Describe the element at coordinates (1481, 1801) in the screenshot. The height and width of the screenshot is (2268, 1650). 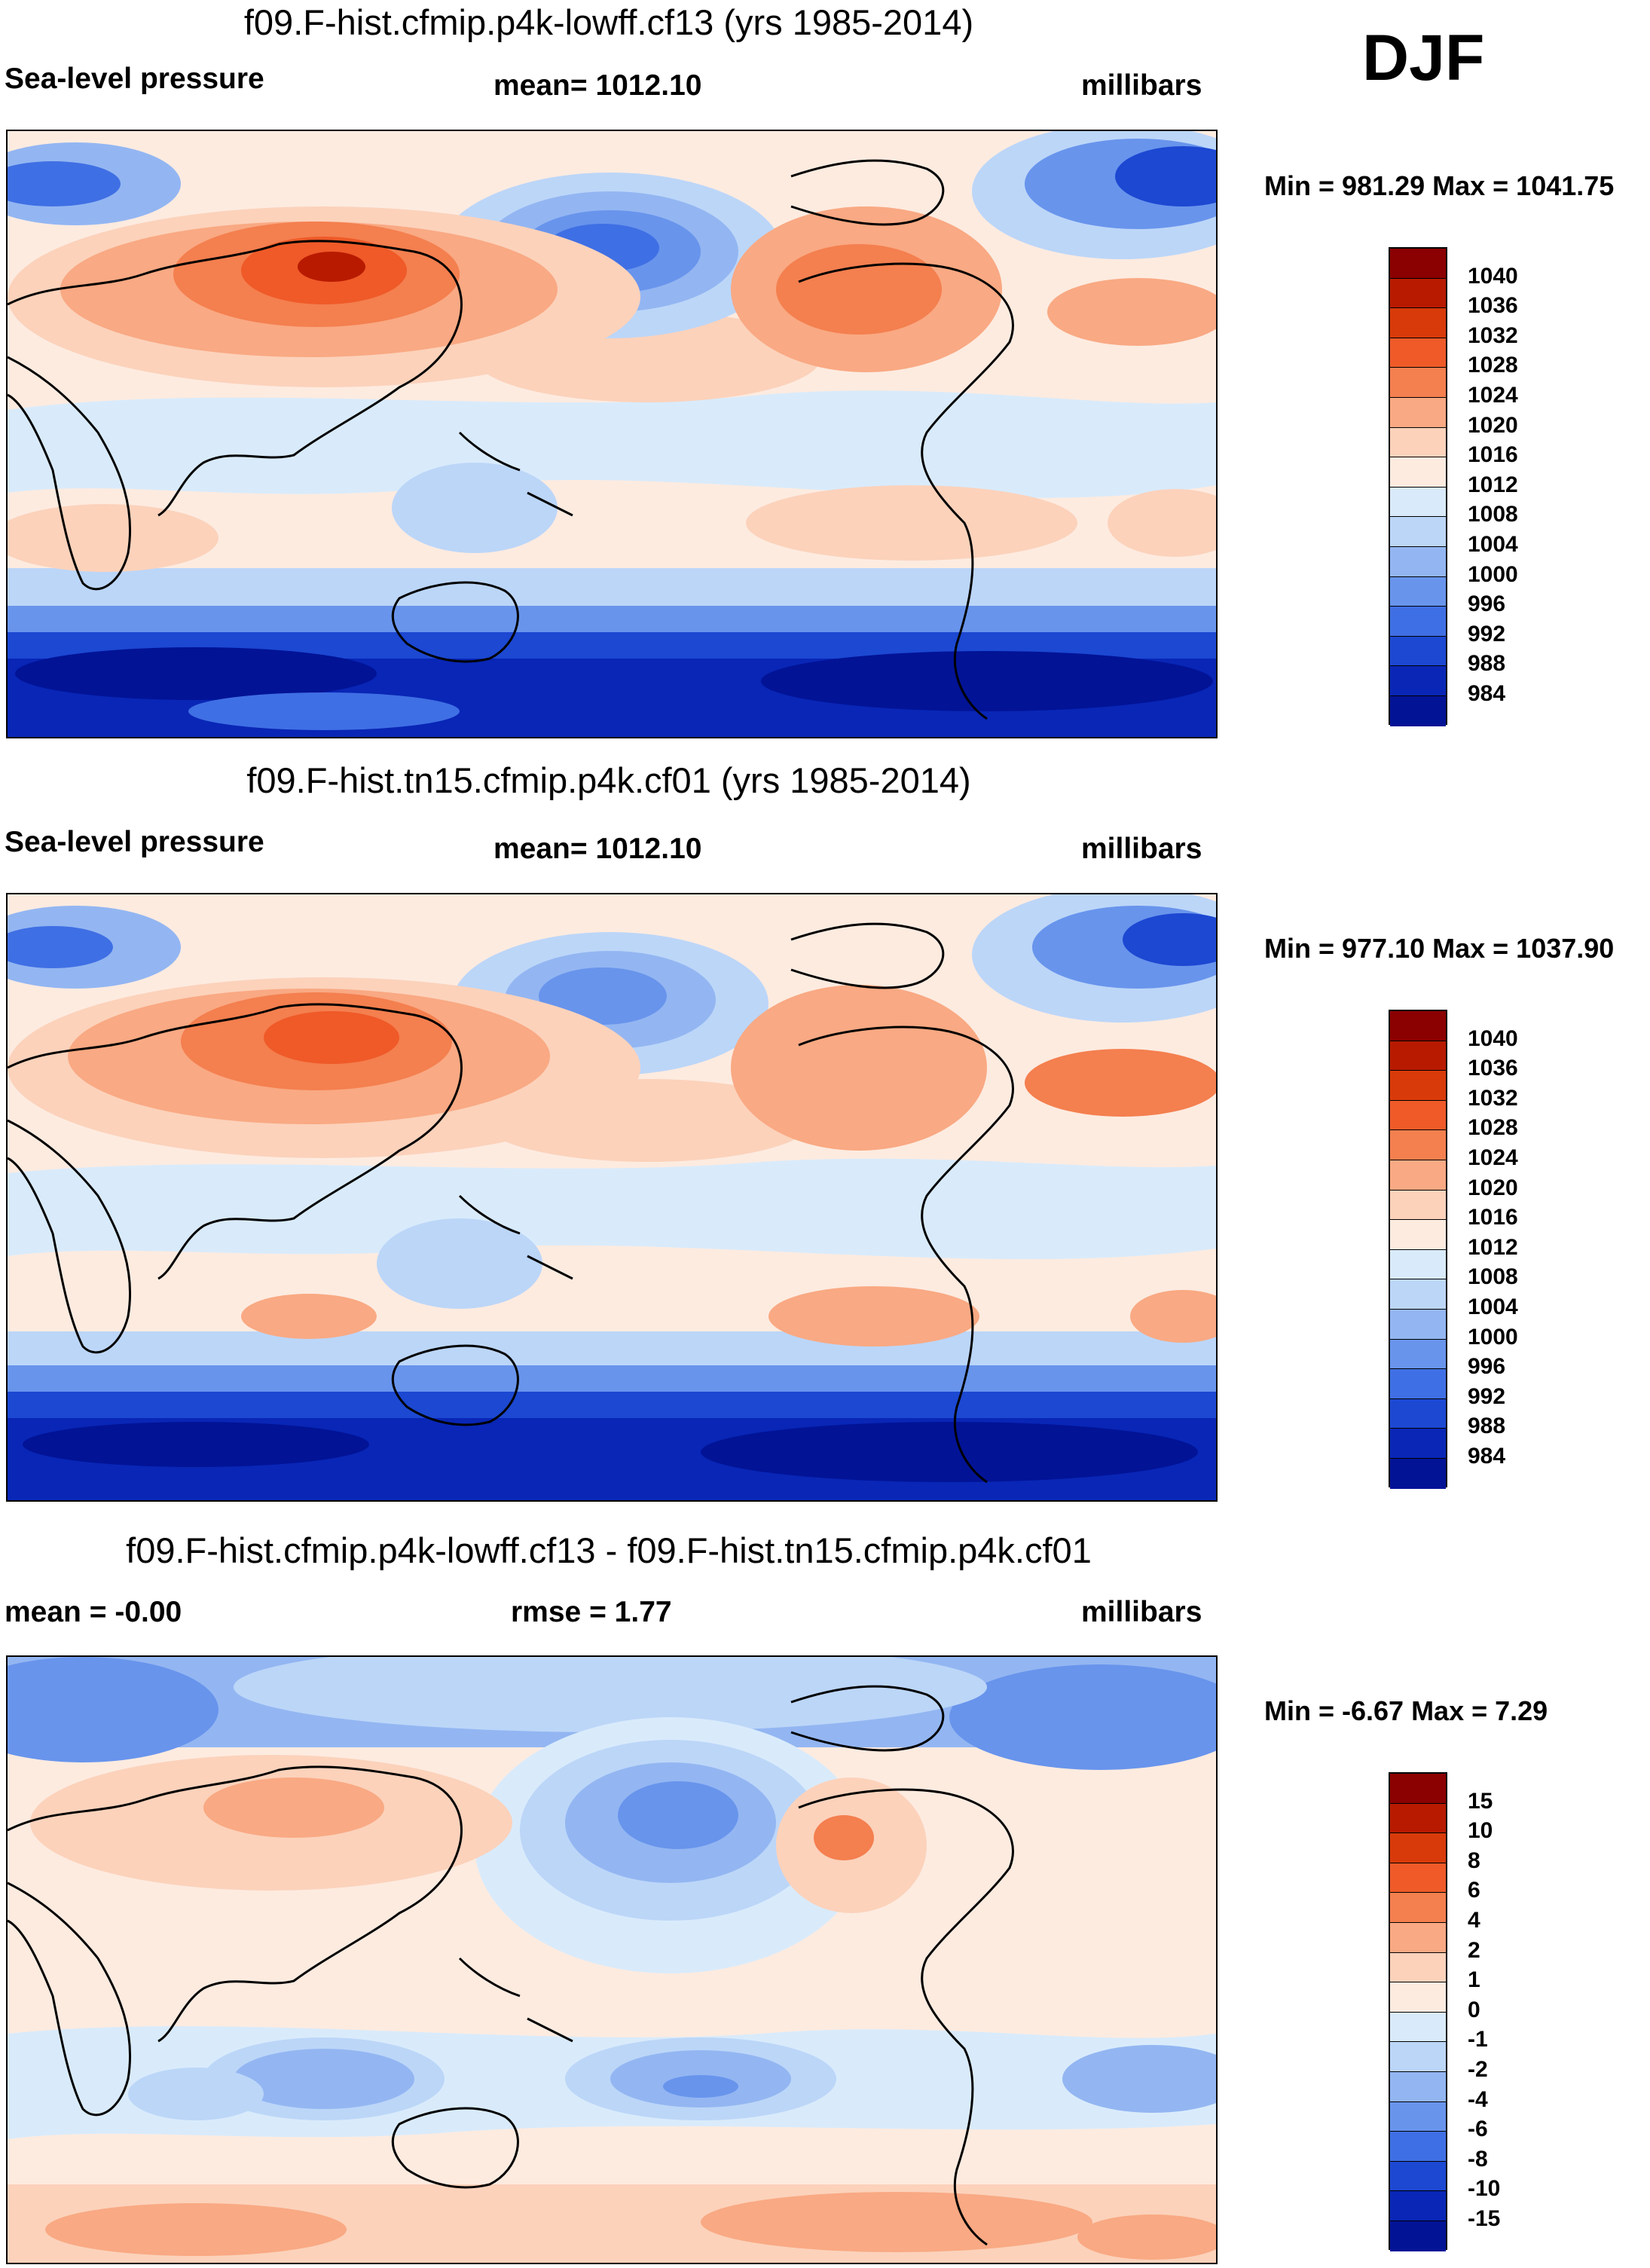
I see `colorbar-tick-label: 15` at that location.